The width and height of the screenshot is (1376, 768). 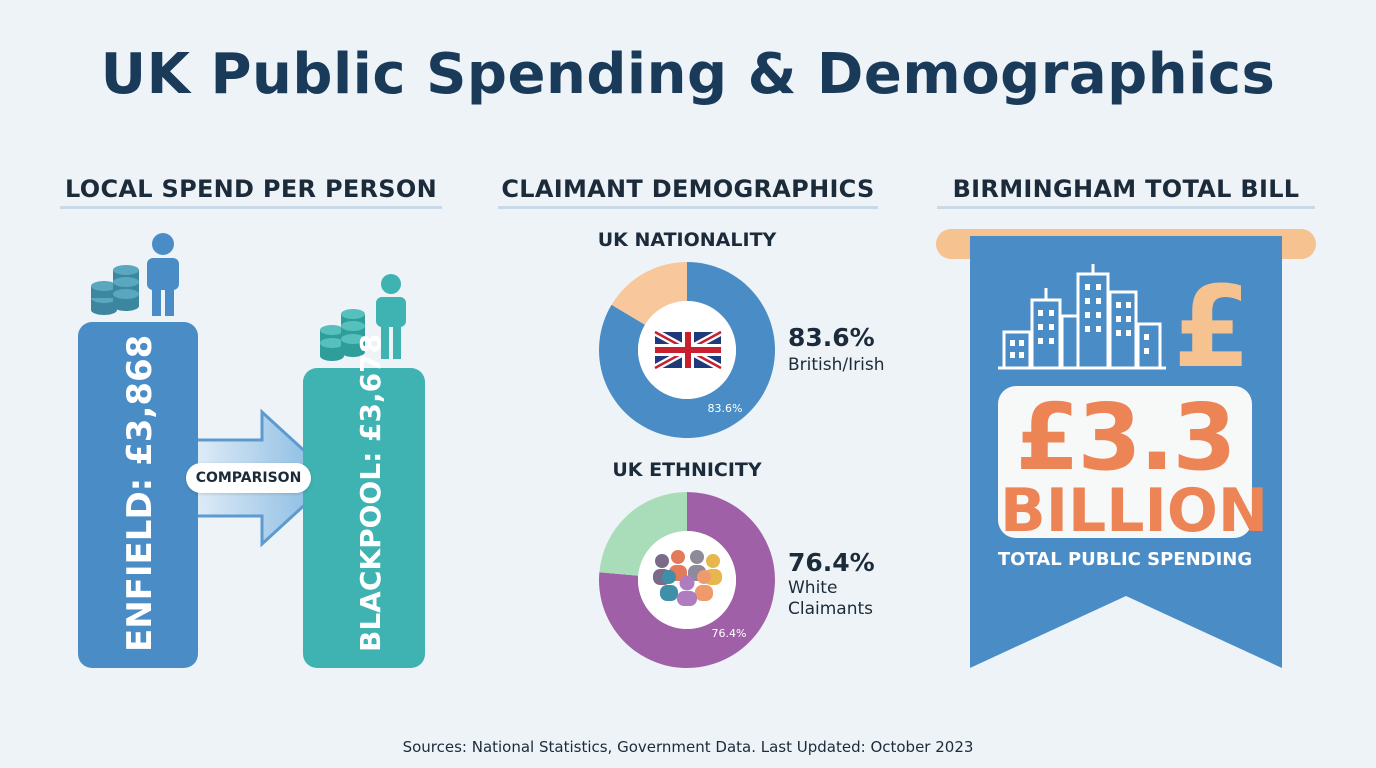 What do you see at coordinates (1126, 189) in the screenshot?
I see `section-heading-birmingham: BIRMINGHAM TOTAL BILL` at bounding box center [1126, 189].